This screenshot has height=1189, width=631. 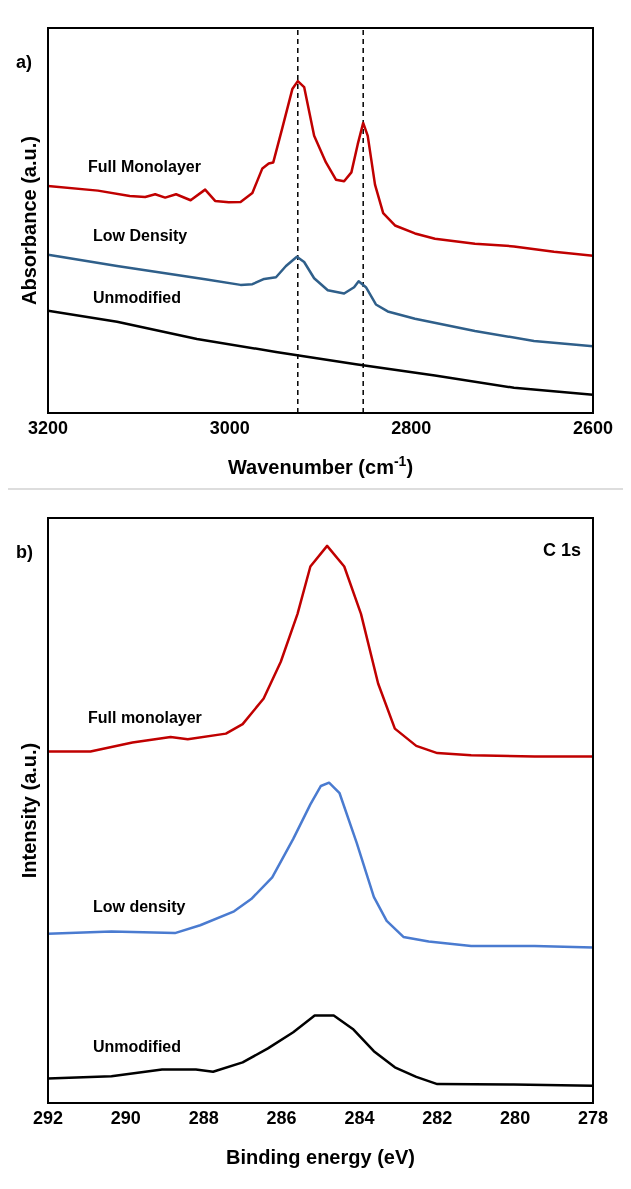 What do you see at coordinates (144, 166) in the screenshot?
I see `series-label: Full Monolayer` at bounding box center [144, 166].